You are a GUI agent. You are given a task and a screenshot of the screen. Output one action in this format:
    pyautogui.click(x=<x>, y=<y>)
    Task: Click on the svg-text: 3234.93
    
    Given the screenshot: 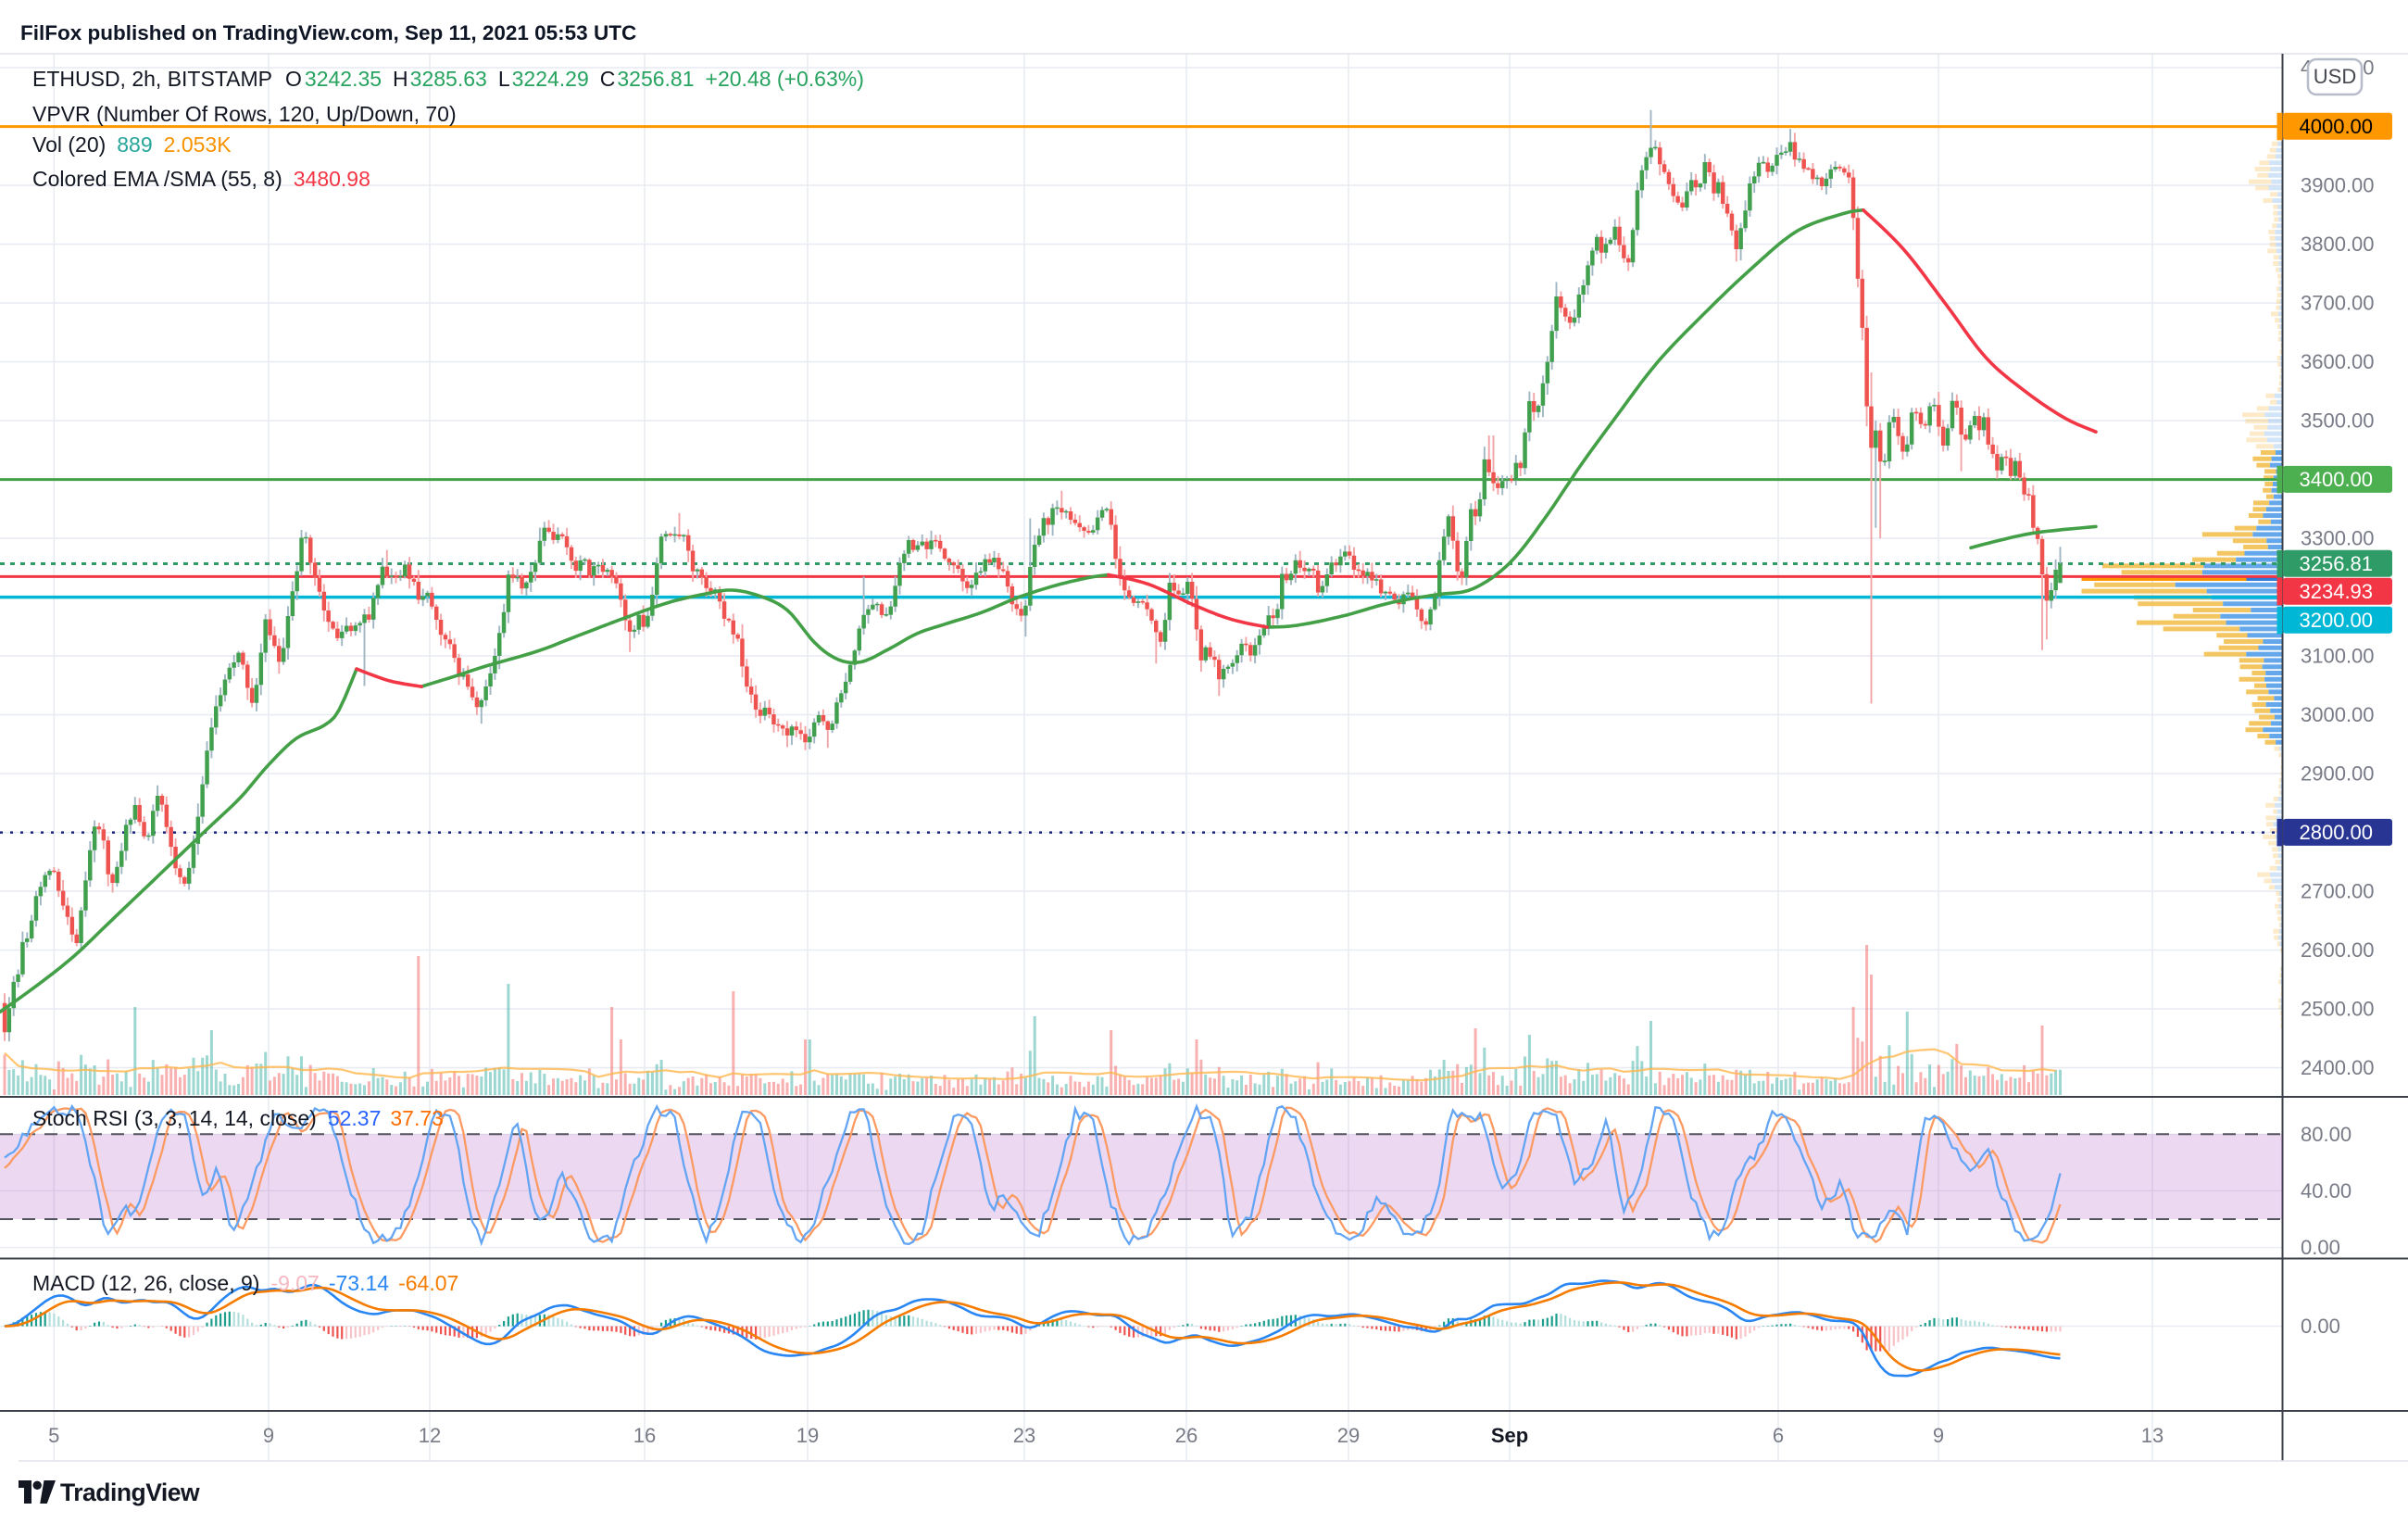 What is the action you would take?
    pyautogui.click(x=2337, y=591)
    